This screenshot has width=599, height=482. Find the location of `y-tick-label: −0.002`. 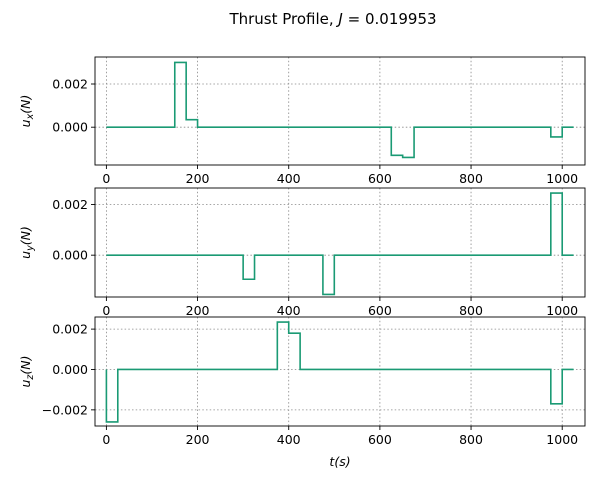

y-tick-label: −0.002 is located at coordinates (65, 409).